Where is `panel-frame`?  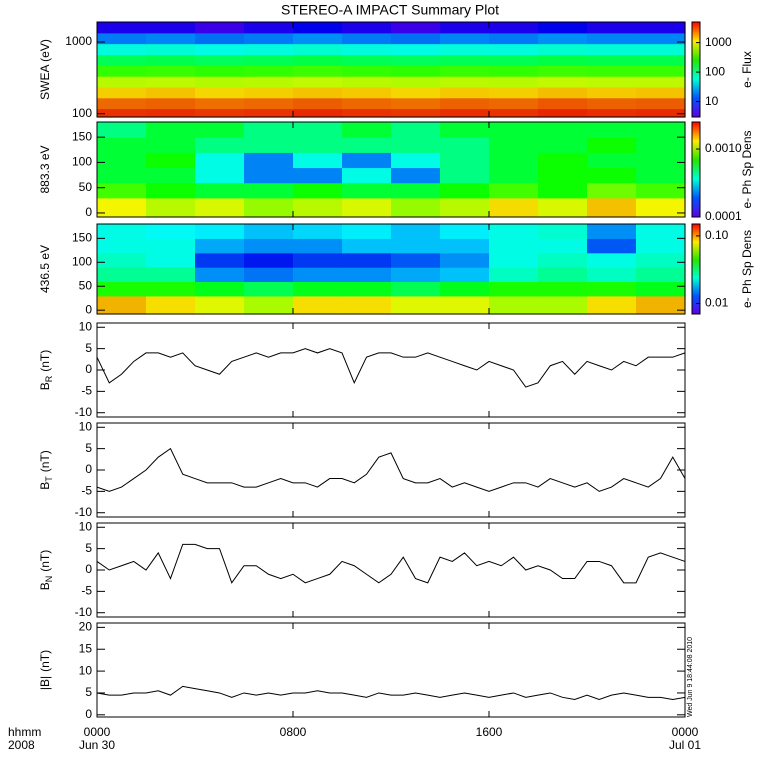
panel-frame is located at coordinates (391, 169).